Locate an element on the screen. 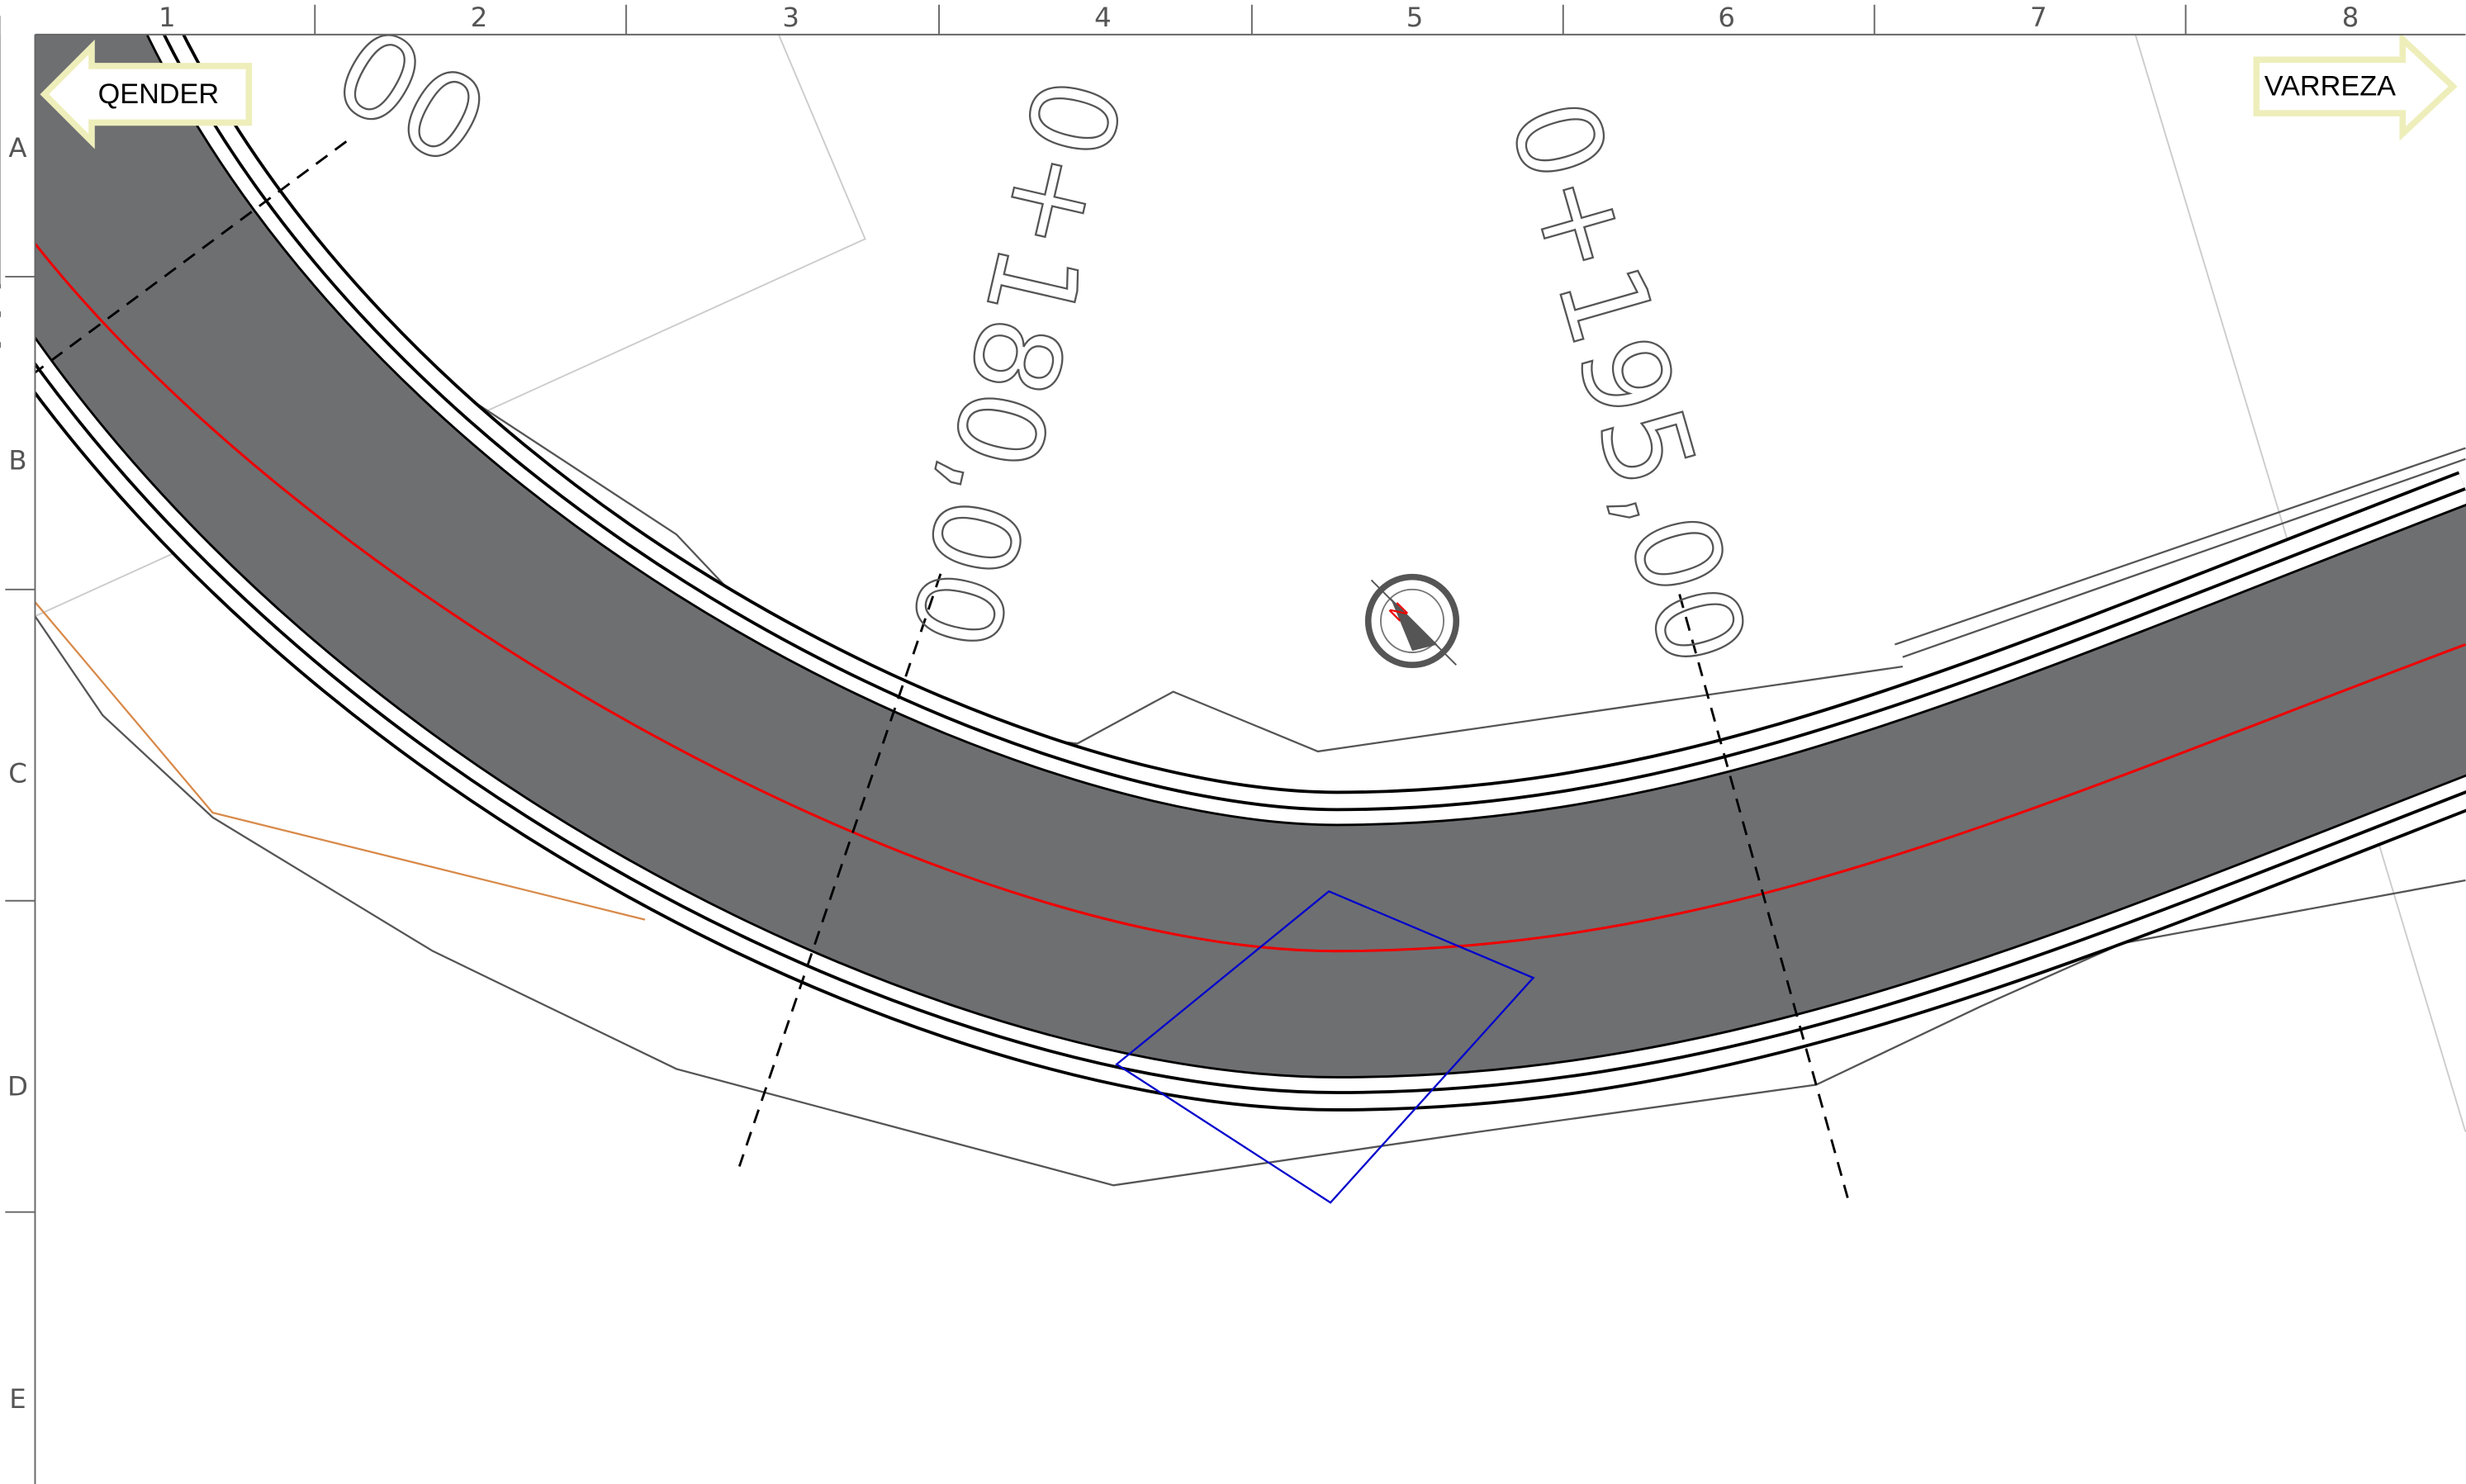  parcel is located at coordinates (1325, 1047).